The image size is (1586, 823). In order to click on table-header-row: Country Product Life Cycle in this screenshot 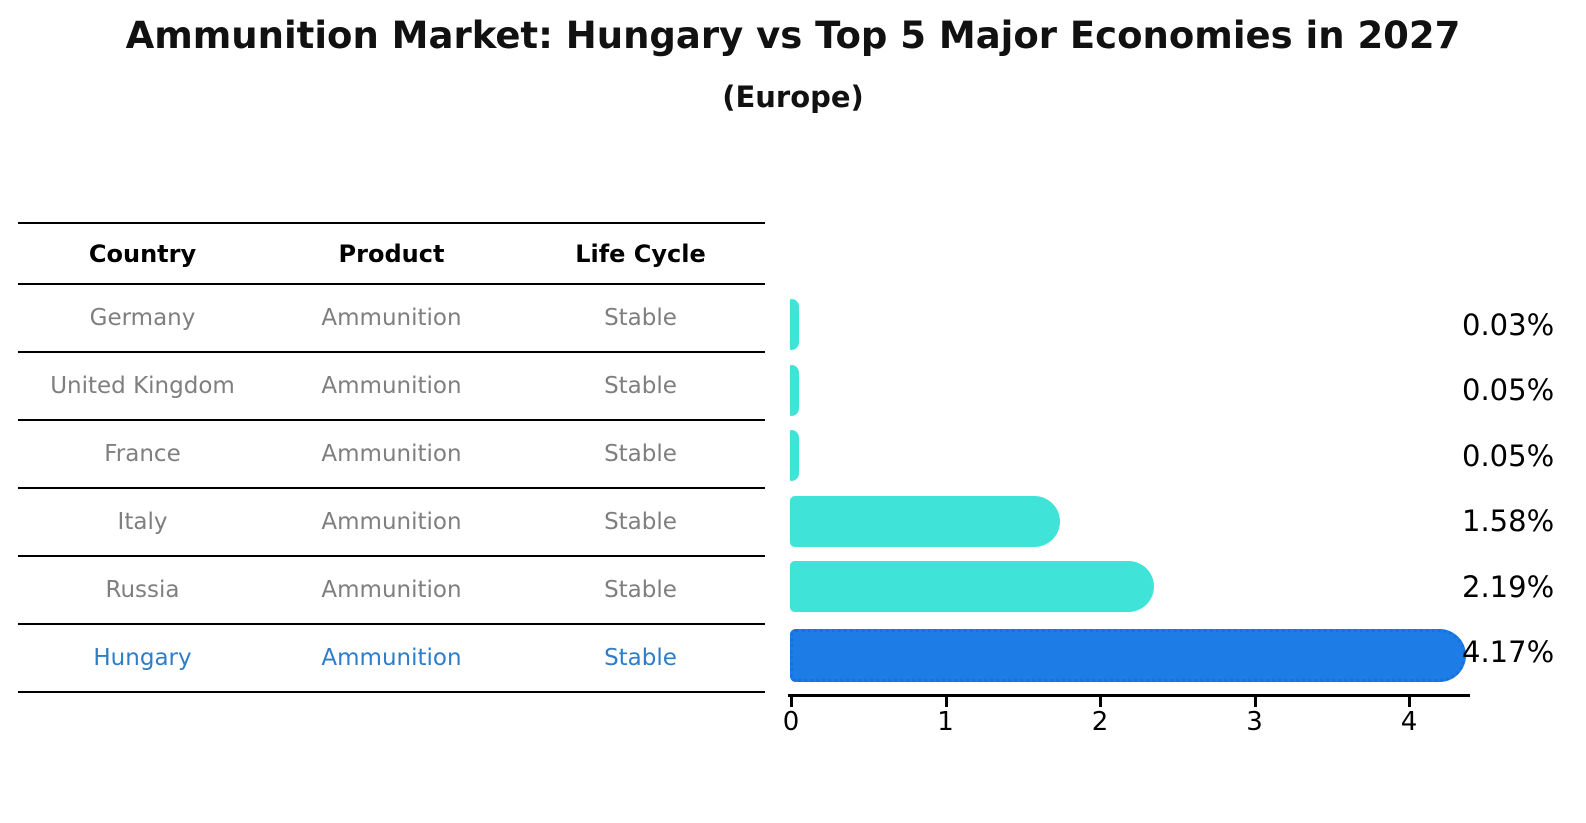, I will do `click(391, 253)`.